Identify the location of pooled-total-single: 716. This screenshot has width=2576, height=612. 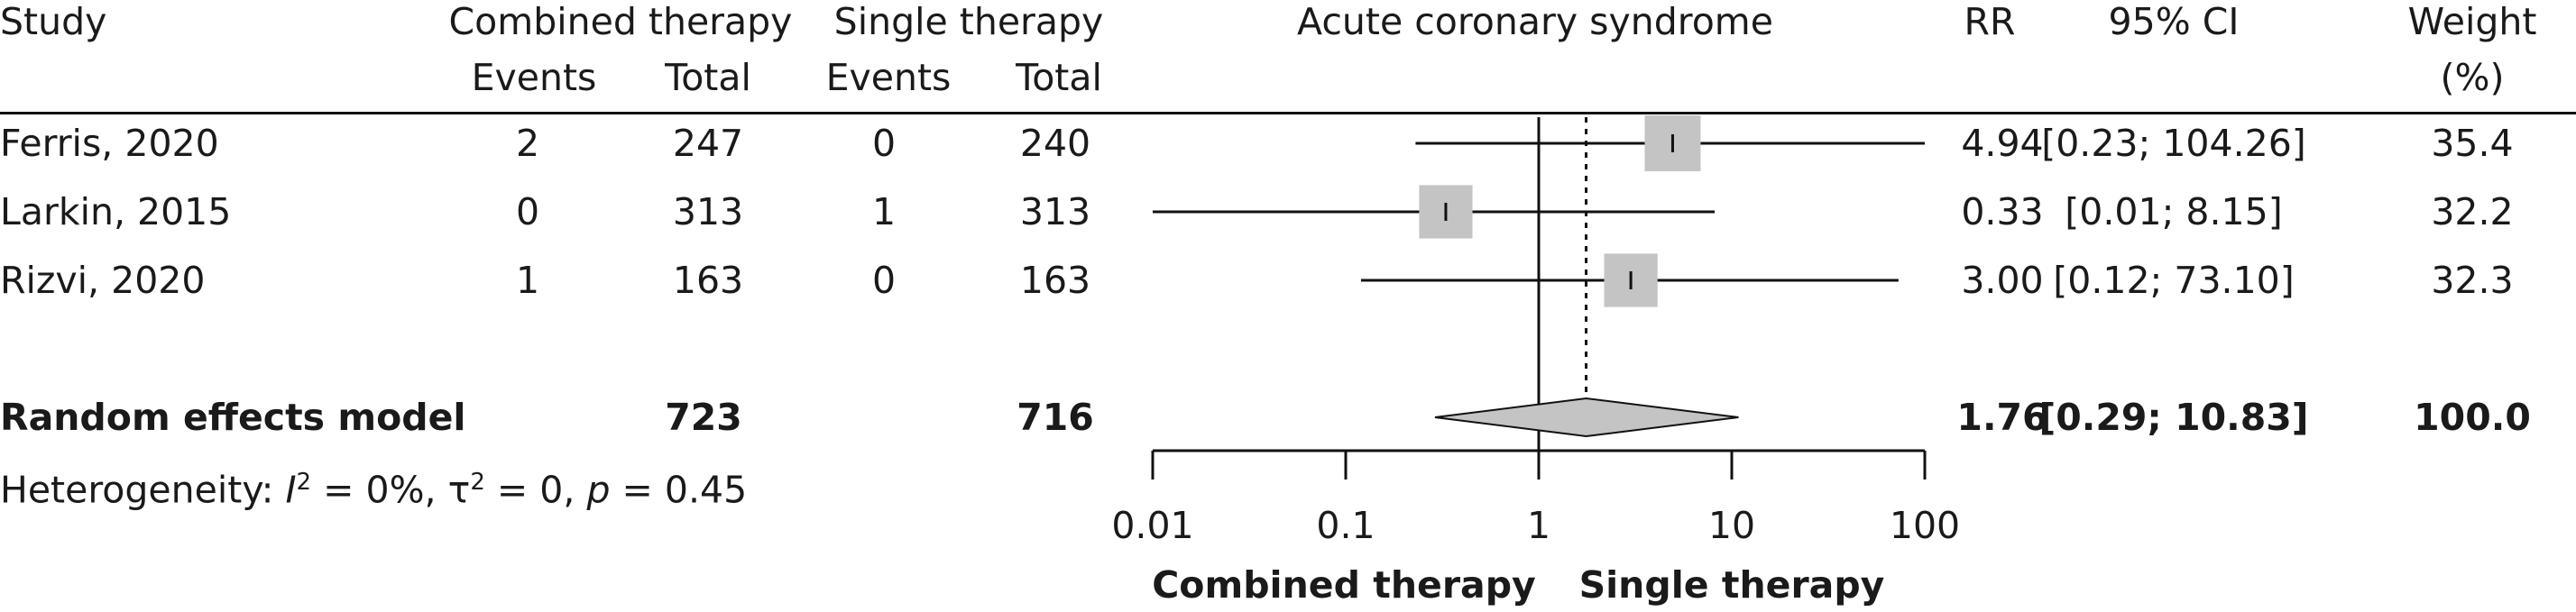
(1055, 417).